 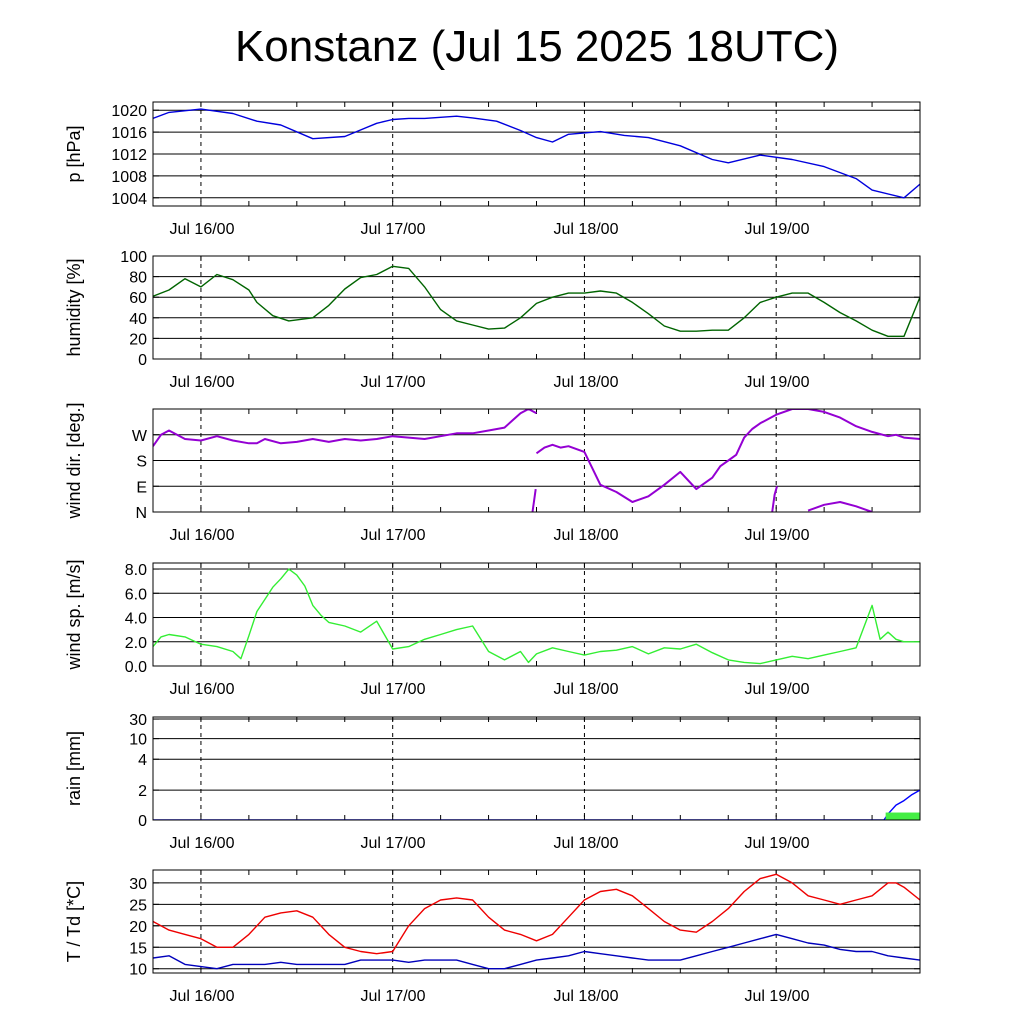 What do you see at coordinates (74, 153) in the screenshot?
I see `y-axis-label: p [hPa]` at bounding box center [74, 153].